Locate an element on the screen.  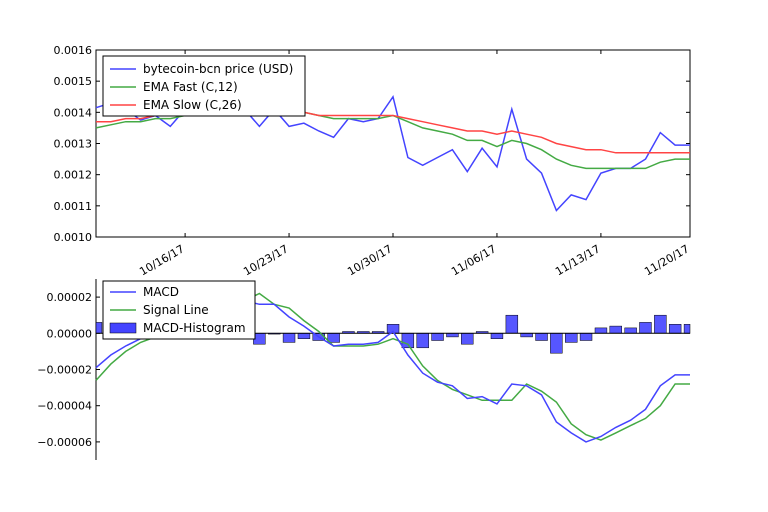
bottom-y-tick-label: 0.00000 is located at coordinates (70, 333).